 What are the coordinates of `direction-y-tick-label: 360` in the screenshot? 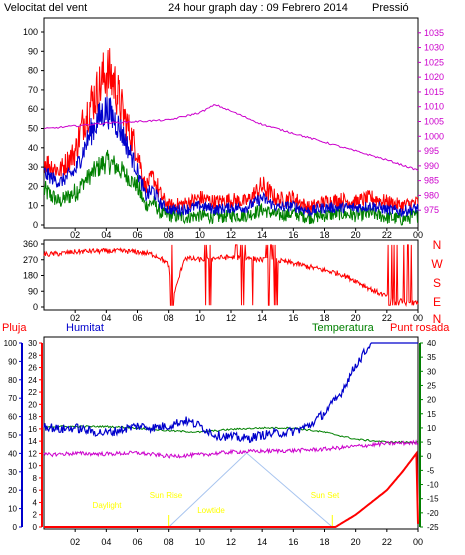 It's located at (30, 244).